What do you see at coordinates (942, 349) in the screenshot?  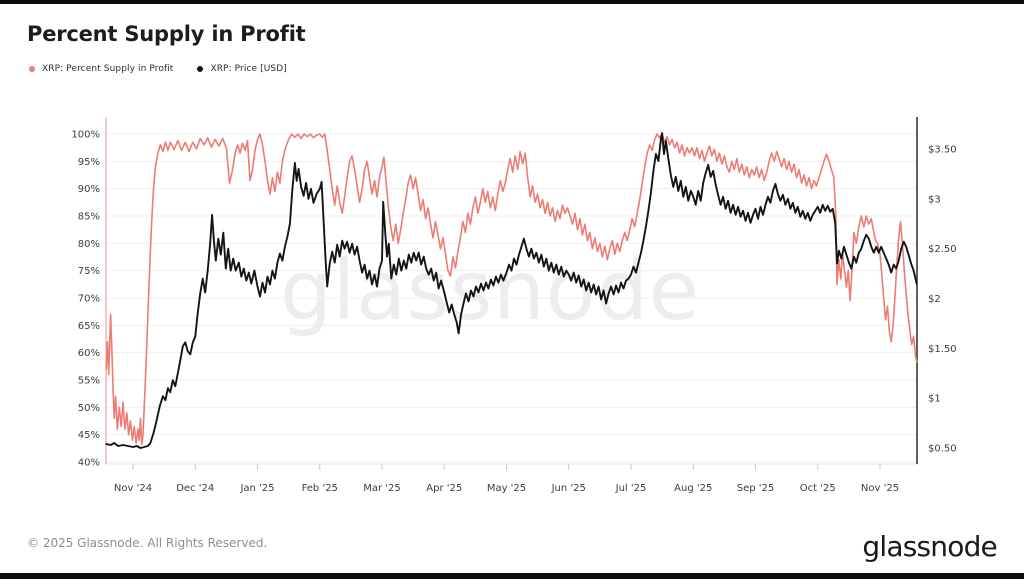 I see `y-right-tick-label: $1.50` at bounding box center [942, 349].